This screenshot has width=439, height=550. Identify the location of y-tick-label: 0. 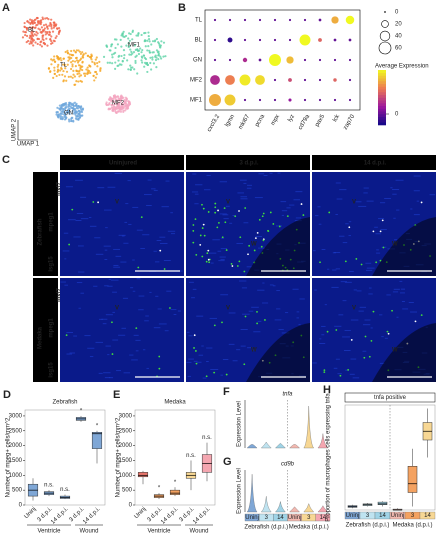
(21, 506).